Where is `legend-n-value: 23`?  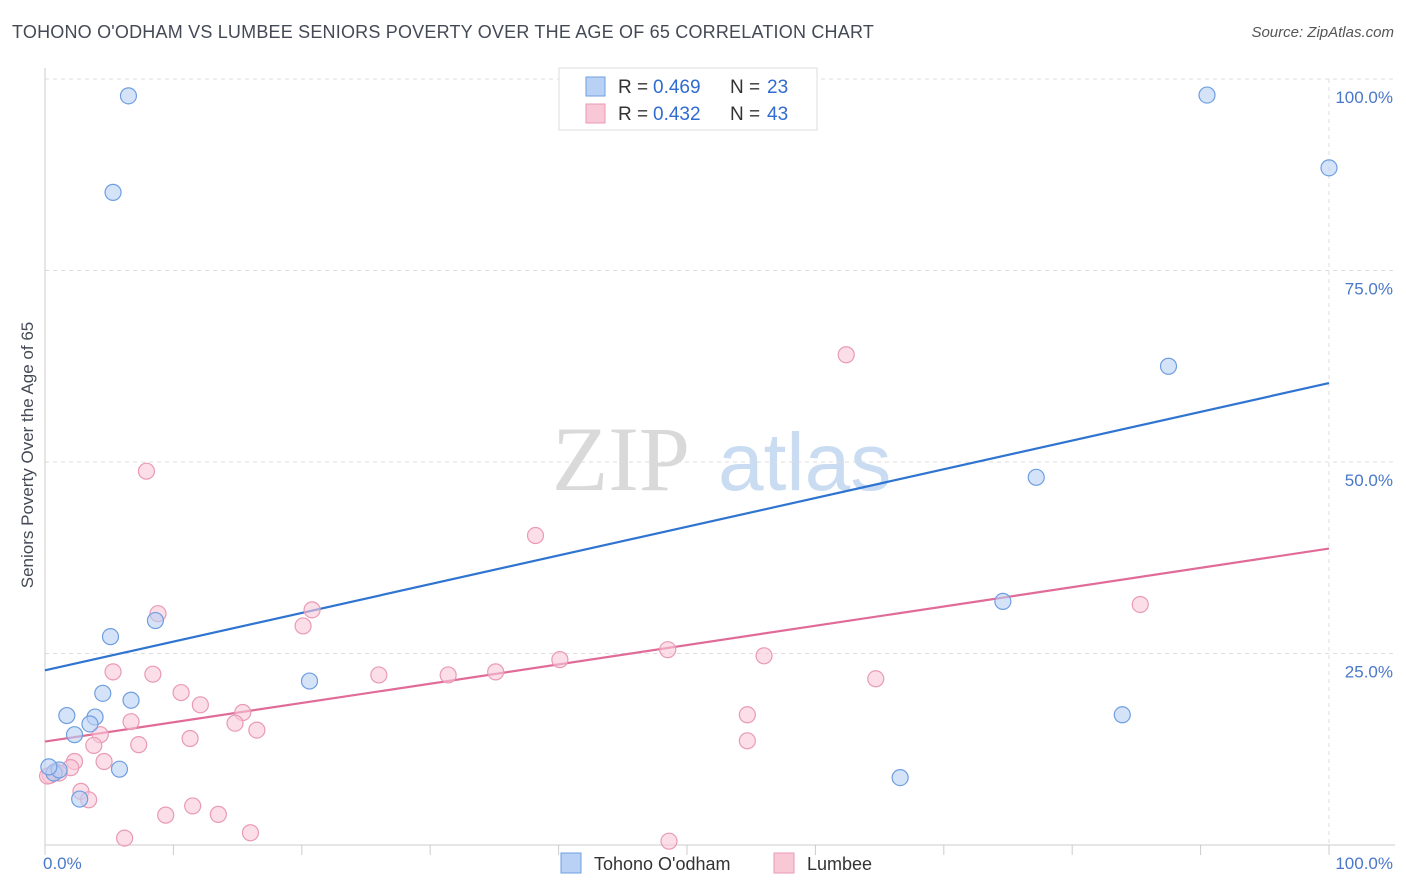
legend-n-value: 23 is located at coordinates (777, 87).